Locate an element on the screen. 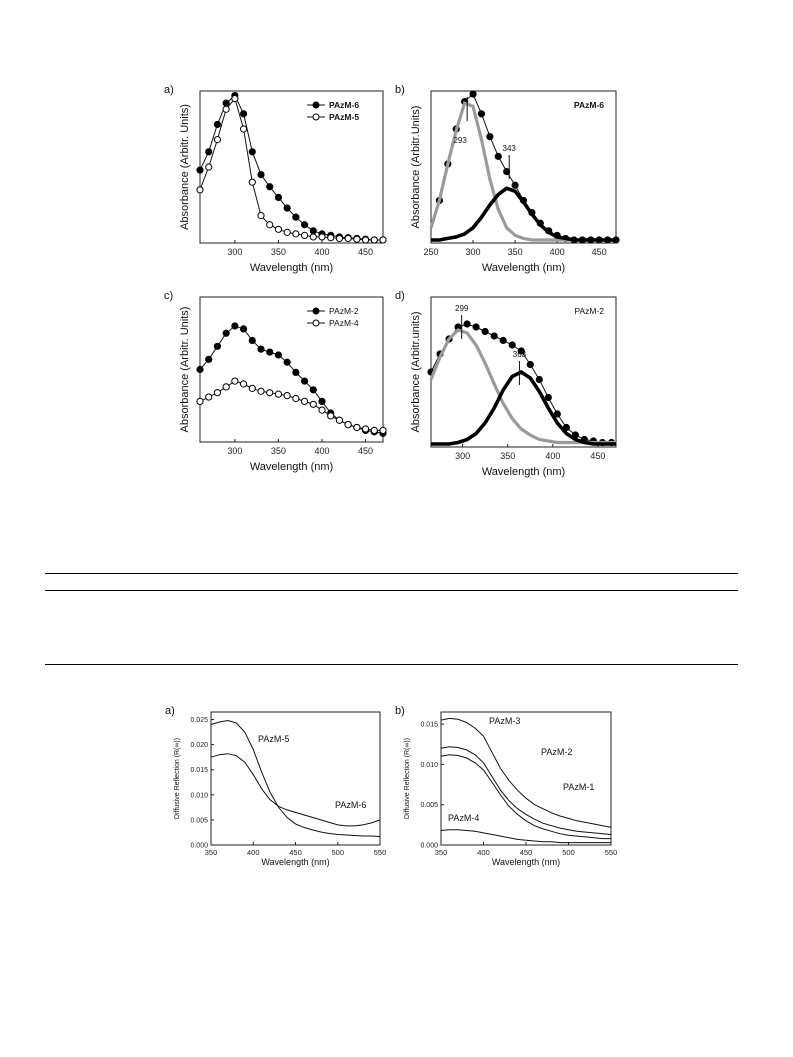 This screenshot has width=793, height=1057. x-tick-label: 500 is located at coordinates (337, 852).